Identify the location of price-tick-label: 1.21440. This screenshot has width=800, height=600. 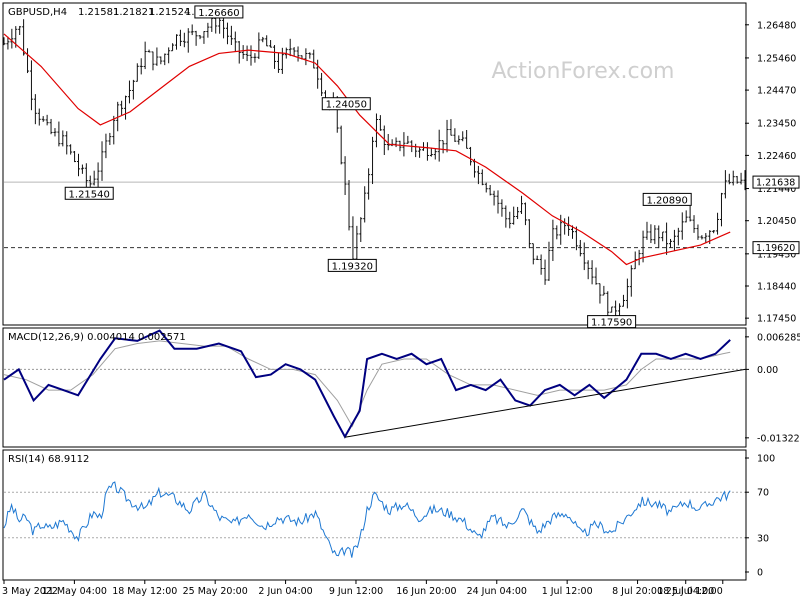
(776, 189).